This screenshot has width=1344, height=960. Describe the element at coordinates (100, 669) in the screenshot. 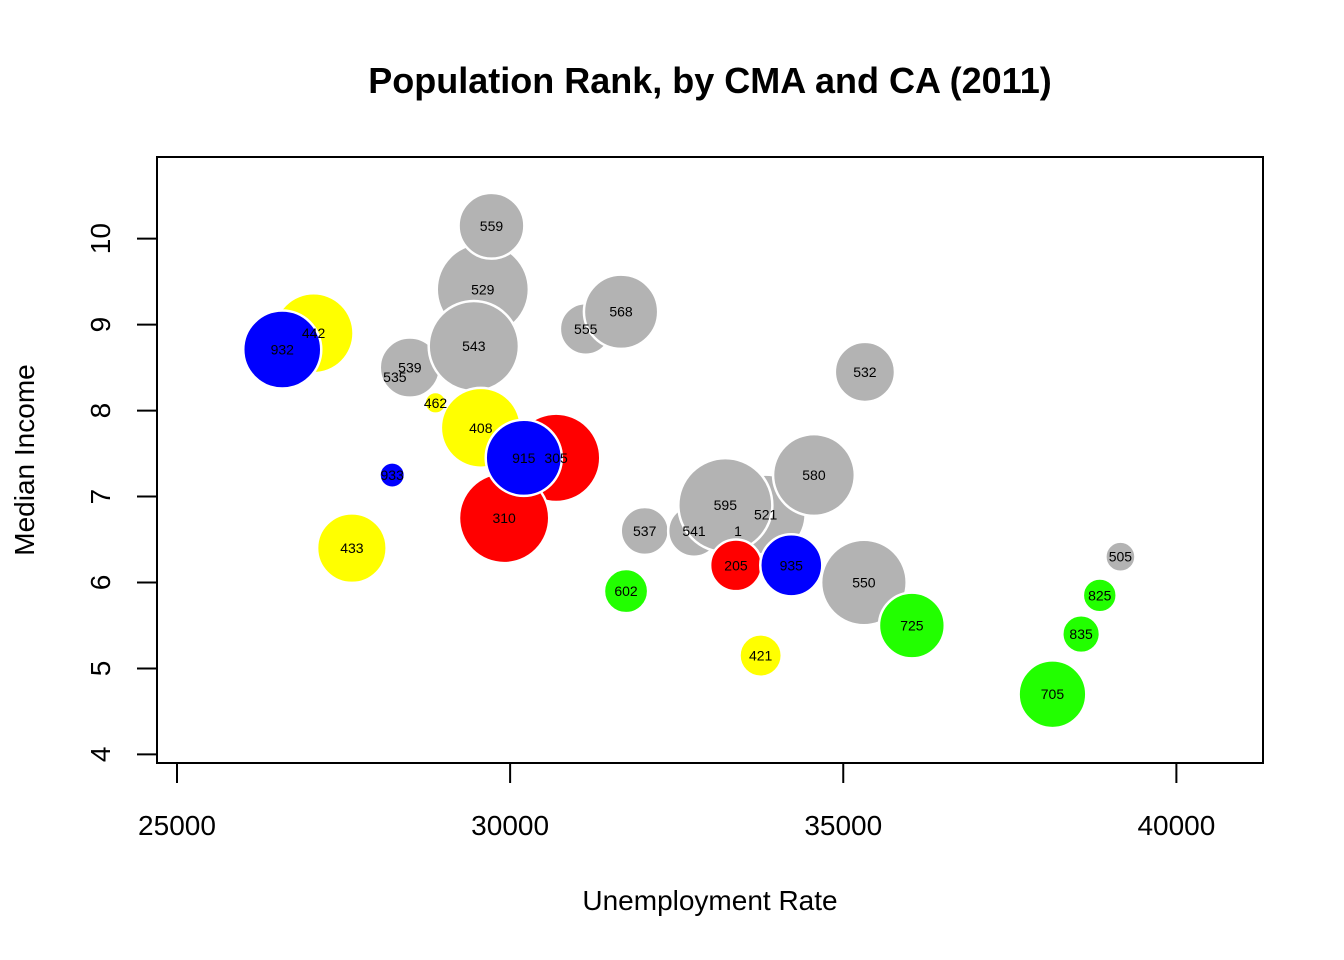

I see `y-tick-label: 5` at that location.